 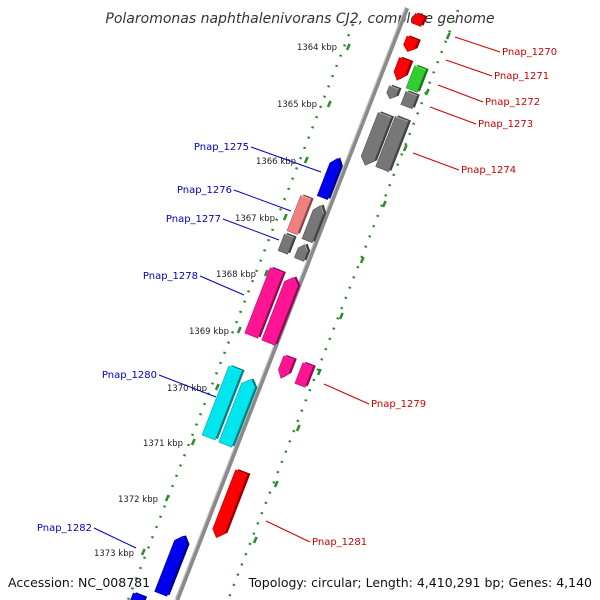 What do you see at coordinates (204, 190) in the screenshot?
I see `gene-label-pnap-1276: Pnap_1276` at bounding box center [204, 190].